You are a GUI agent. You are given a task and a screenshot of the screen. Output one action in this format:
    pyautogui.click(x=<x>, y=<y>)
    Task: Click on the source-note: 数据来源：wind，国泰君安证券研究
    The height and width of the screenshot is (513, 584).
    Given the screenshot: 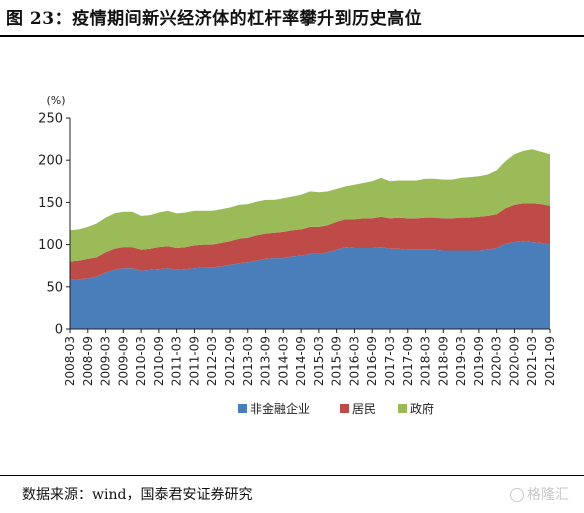 What is the action you would take?
    pyautogui.click(x=137, y=495)
    